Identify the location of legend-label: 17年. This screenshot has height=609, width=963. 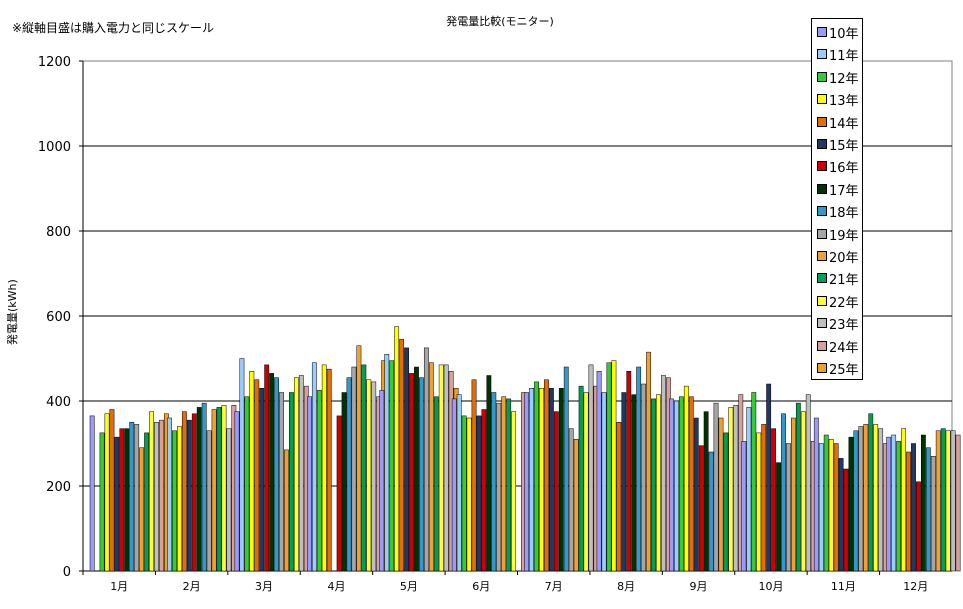
(844, 191).